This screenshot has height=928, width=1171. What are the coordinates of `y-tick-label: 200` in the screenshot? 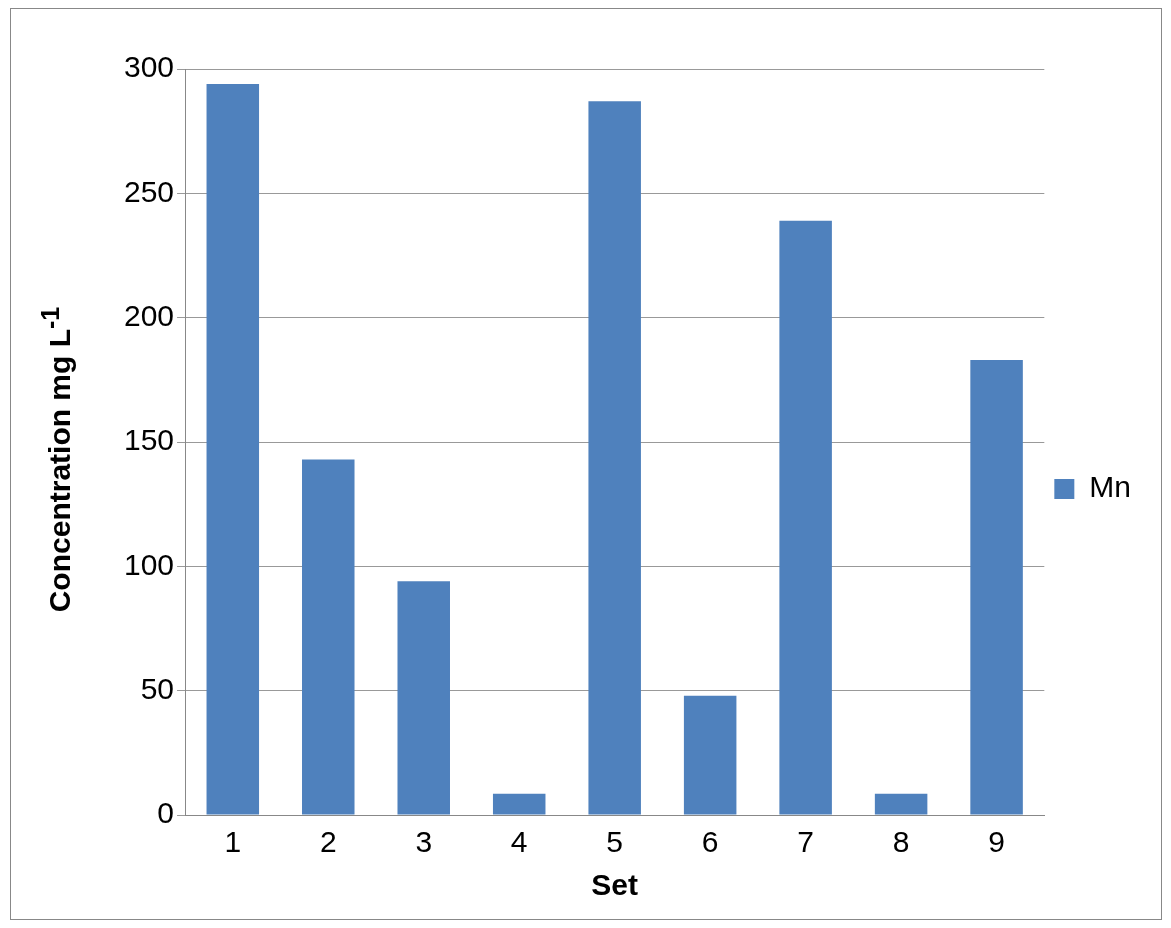 It's located at (149, 315).